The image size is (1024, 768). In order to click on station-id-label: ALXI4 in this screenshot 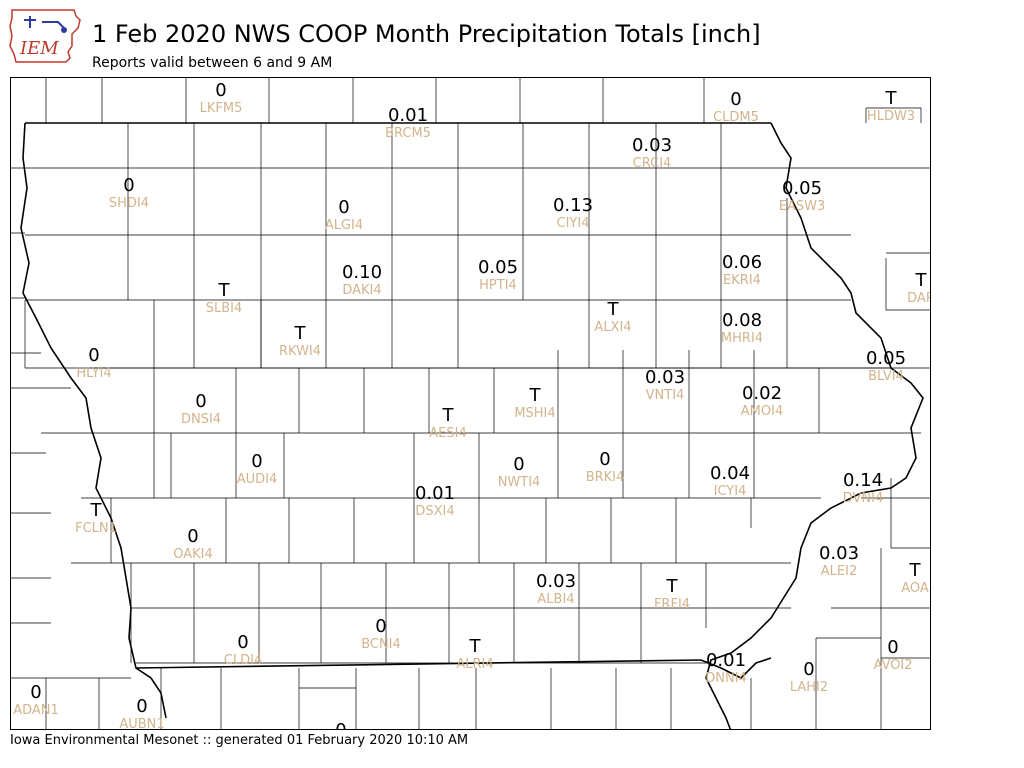, I will do `click(612, 327)`.